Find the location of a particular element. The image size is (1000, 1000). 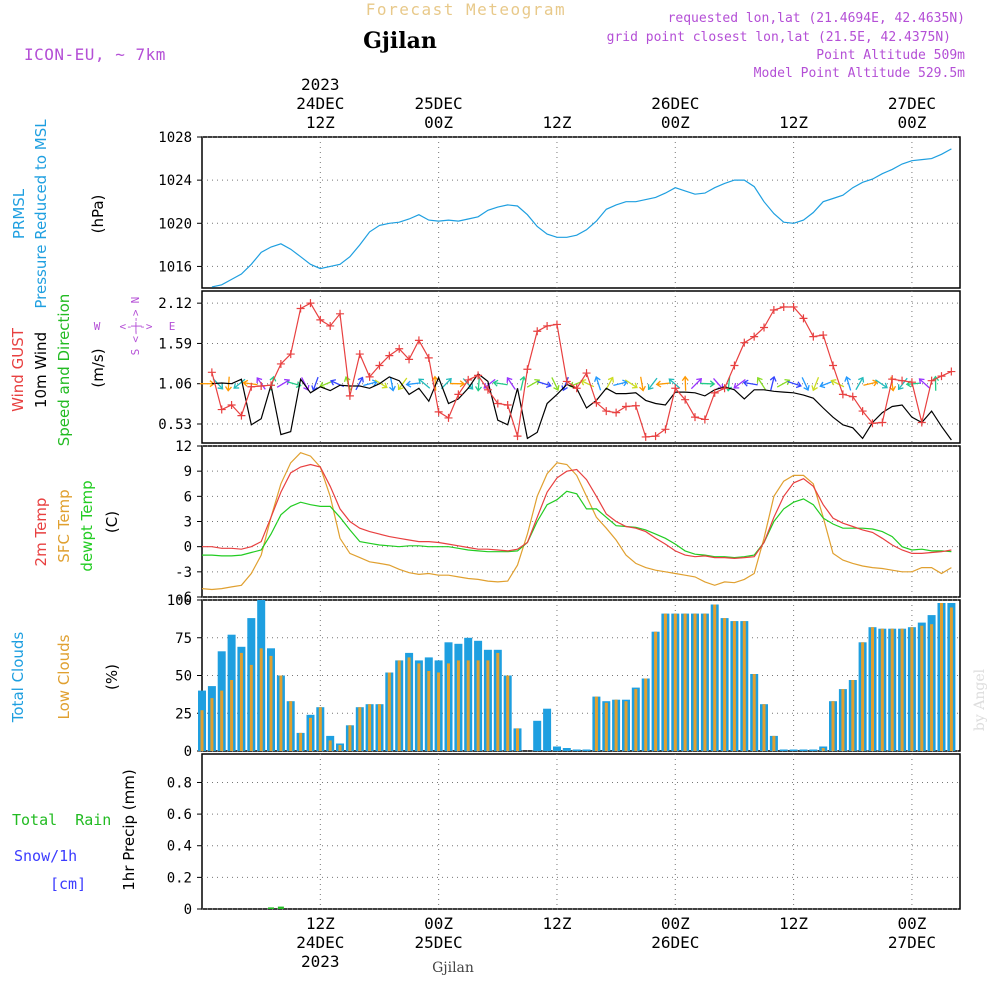

y-tick-label: 3 is located at coordinates (188, 523).